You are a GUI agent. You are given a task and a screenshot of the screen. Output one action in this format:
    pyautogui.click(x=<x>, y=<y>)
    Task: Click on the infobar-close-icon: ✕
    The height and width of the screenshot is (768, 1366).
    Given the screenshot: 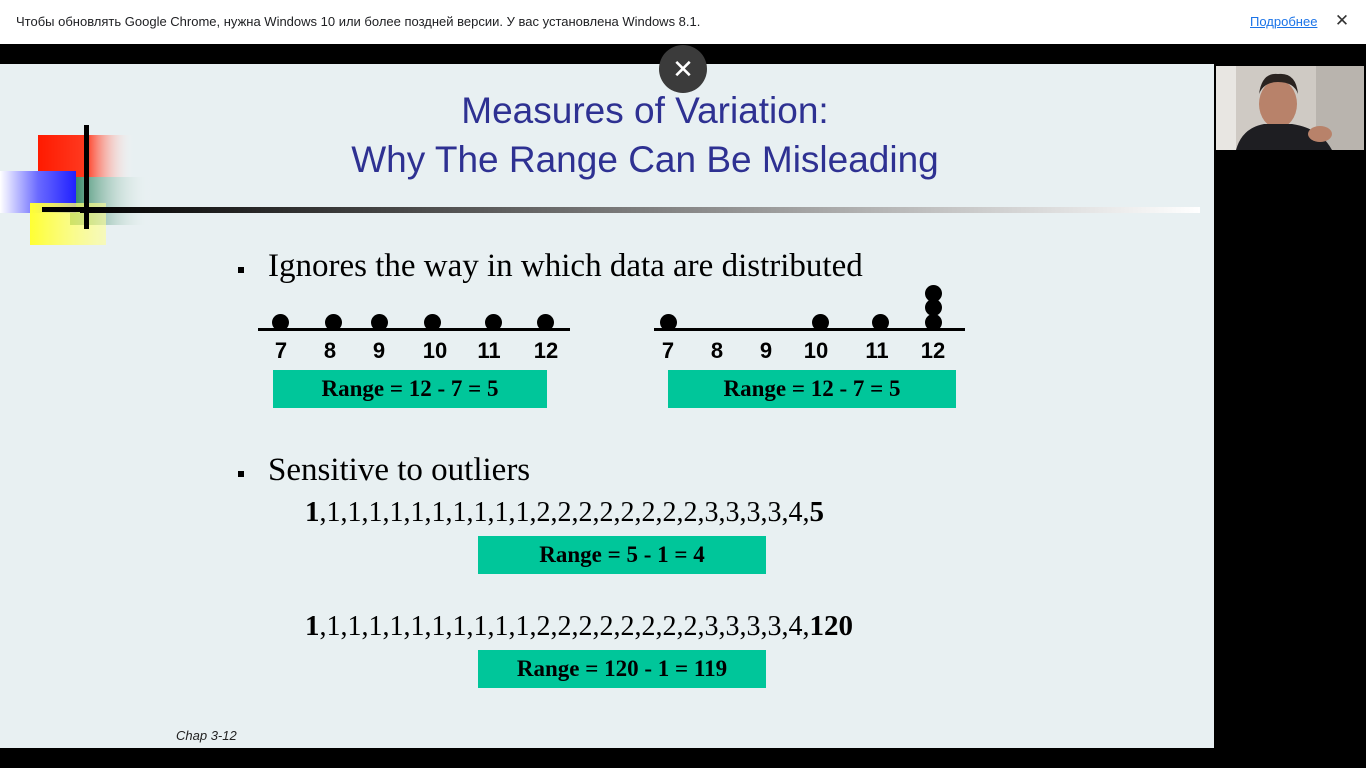 What is the action you would take?
    pyautogui.click(x=1342, y=20)
    